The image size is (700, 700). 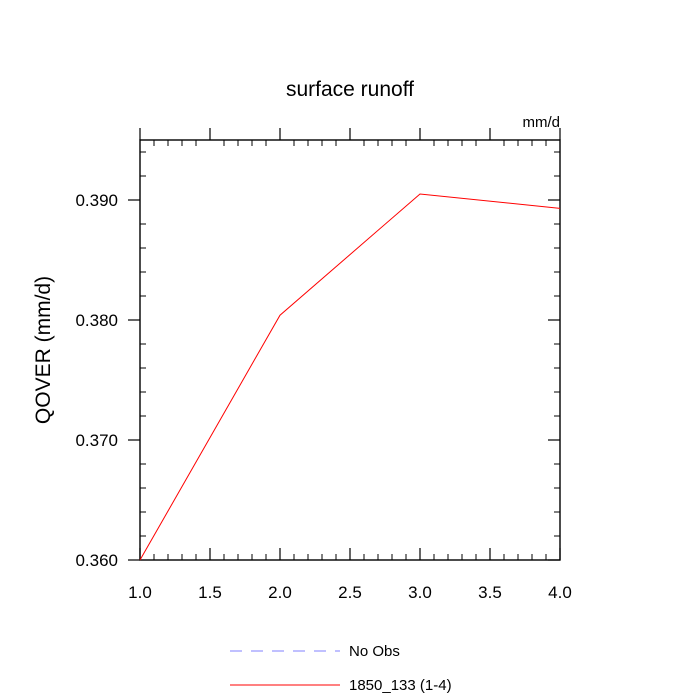 What do you see at coordinates (542, 122) in the screenshot?
I see `units-label: mm/d` at bounding box center [542, 122].